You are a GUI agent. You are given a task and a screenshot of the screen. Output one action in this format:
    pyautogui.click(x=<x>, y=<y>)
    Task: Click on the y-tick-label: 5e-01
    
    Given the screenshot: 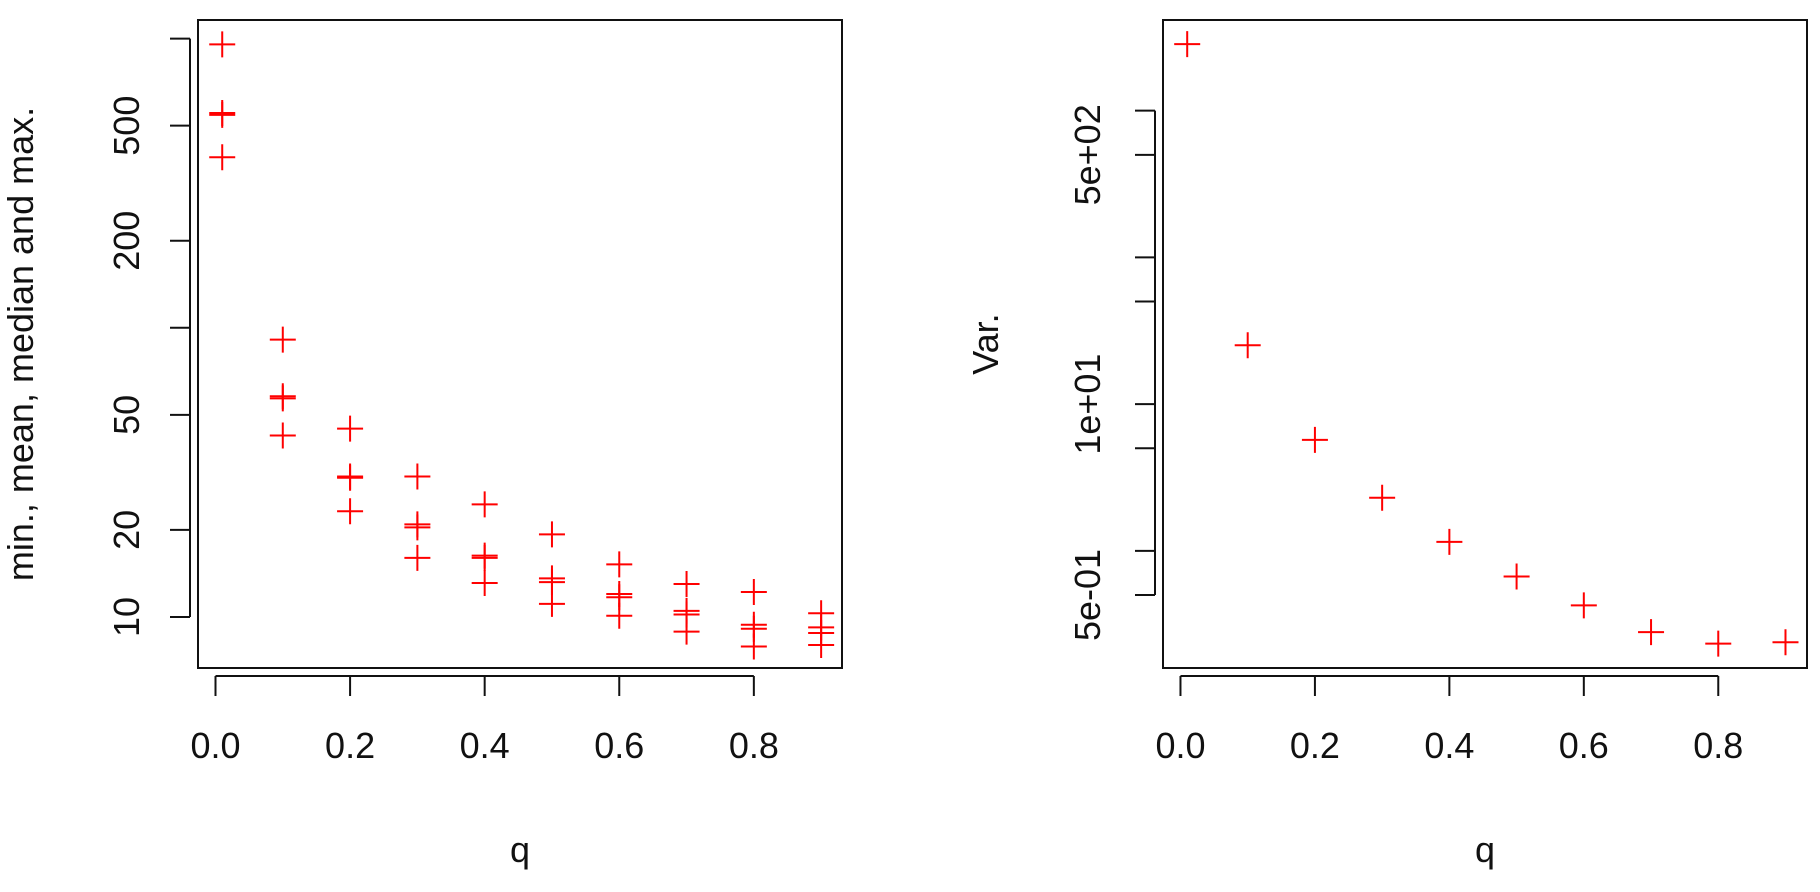 What is the action you would take?
    pyautogui.click(x=1087, y=595)
    